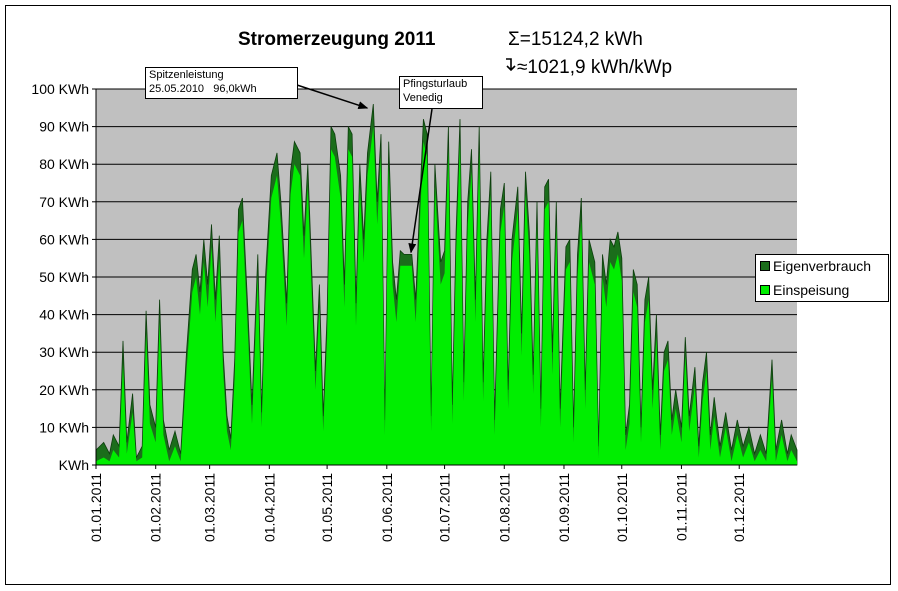 The height and width of the screenshot is (591, 898). Describe the element at coordinates (504, 507) in the screenshot. I see `x-tick-label: 01.08.2011` at that location.